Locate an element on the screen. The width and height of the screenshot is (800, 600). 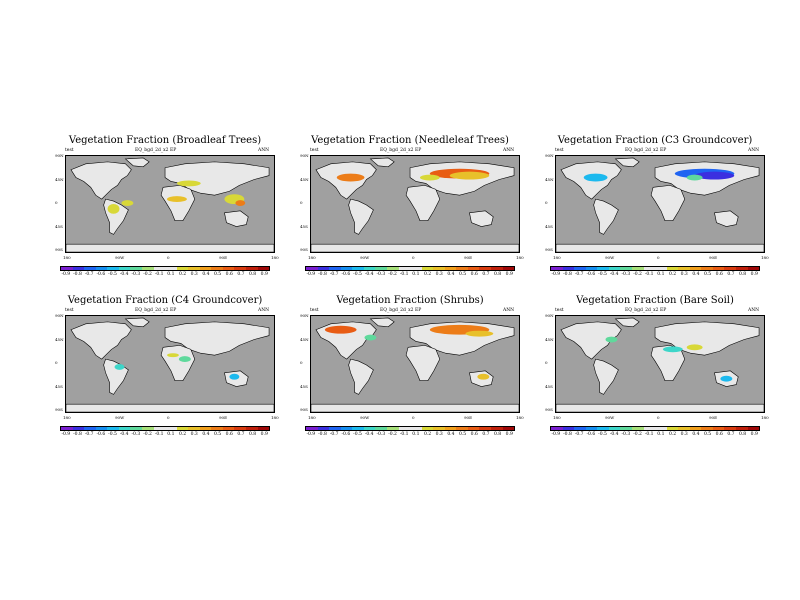
lat-tick-label: 45N is located at coordinates (59, 179).